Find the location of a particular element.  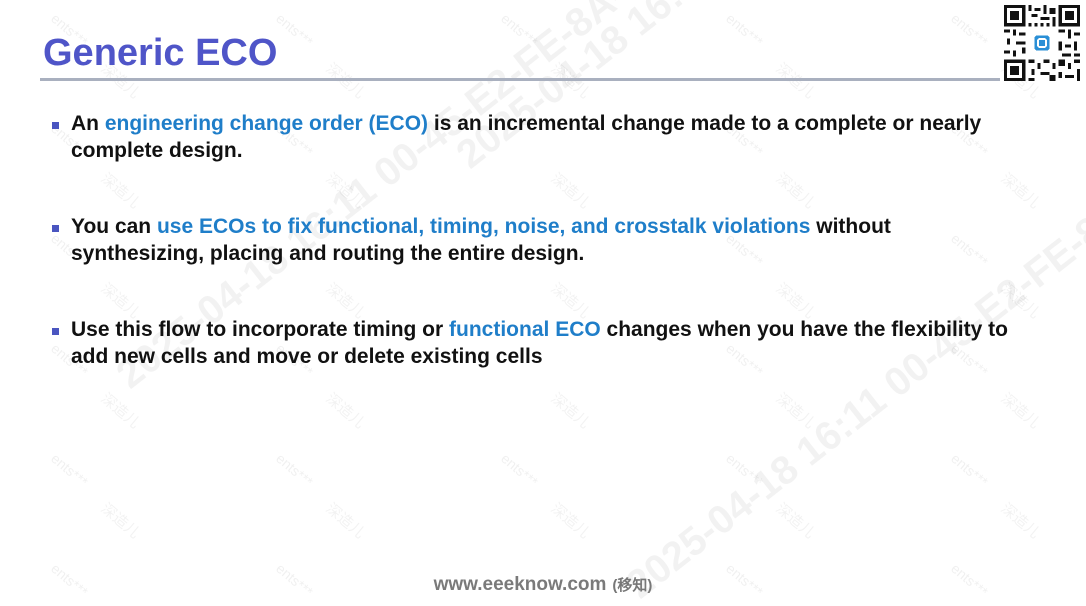

footer-site-link: www.eeeknow.com is located at coordinates (520, 584).